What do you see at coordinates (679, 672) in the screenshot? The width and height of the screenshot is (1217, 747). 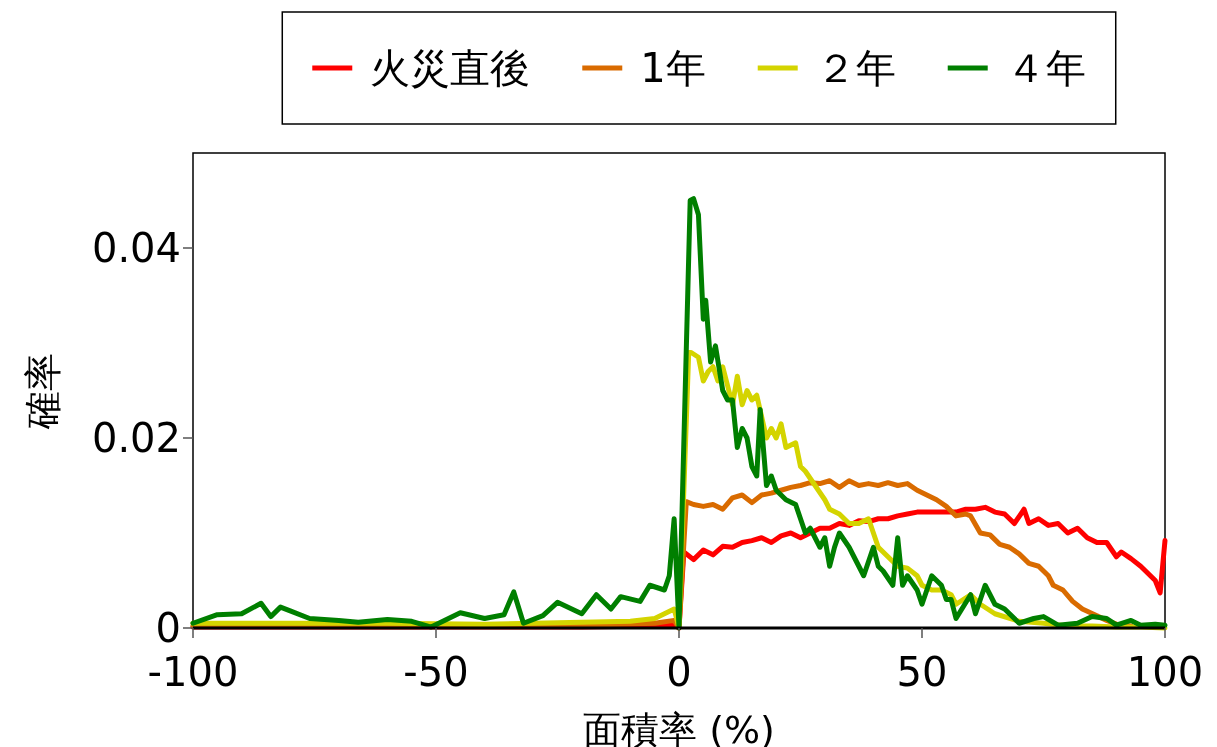 I see `x-tick-label: 0` at bounding box center [679, 672].